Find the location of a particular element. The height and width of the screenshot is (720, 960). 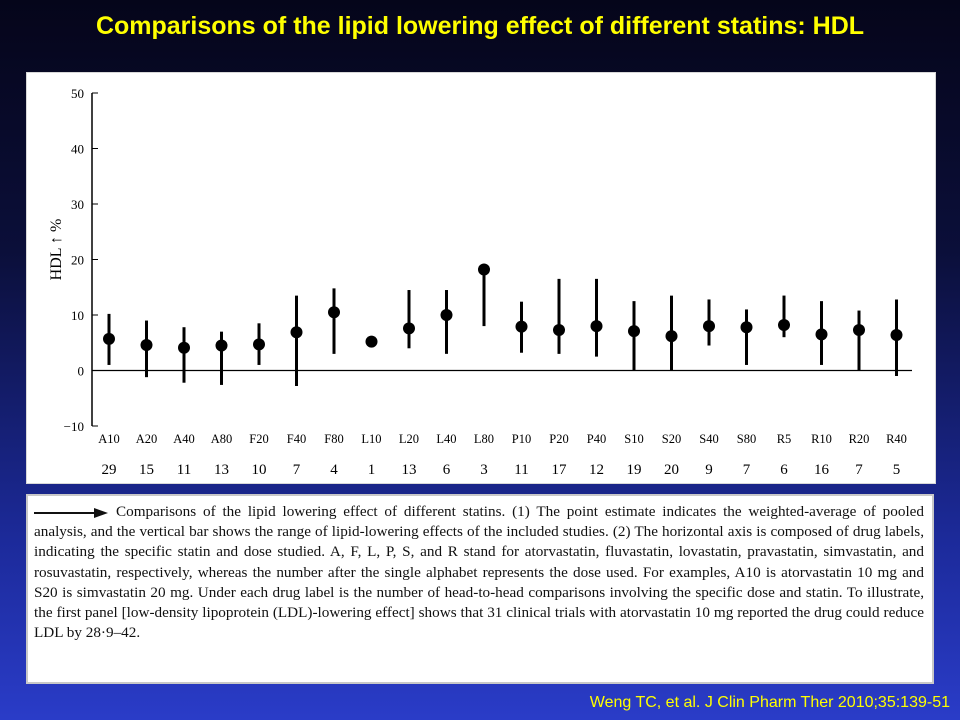

point-estimate-A80 is located at coordinates (221, 345).